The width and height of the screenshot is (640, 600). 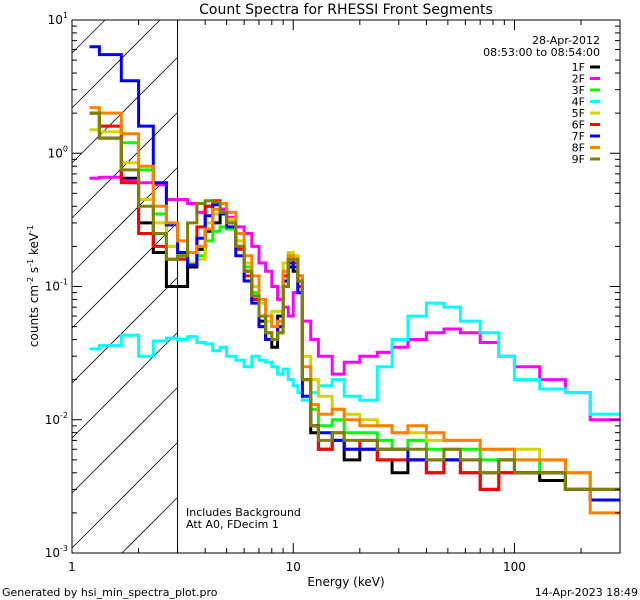 What do you see at coordinates (578, 148) in the screenshot?
I see `legend-label-8F: 8F` at bounding box center [578, 148].